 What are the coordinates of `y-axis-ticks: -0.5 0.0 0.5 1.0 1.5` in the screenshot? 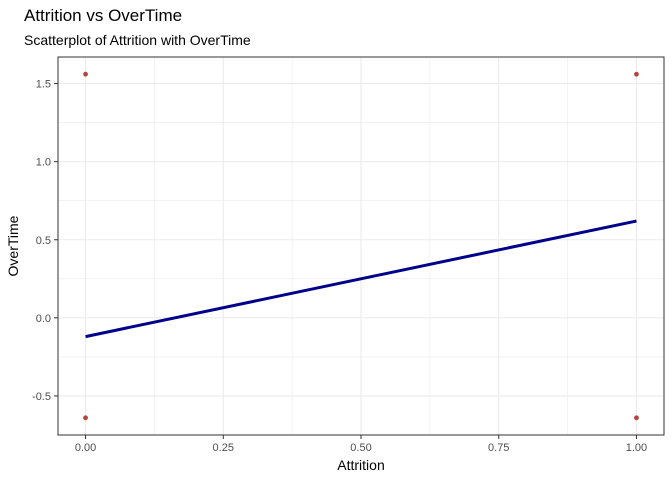 It's located at (45, 241).